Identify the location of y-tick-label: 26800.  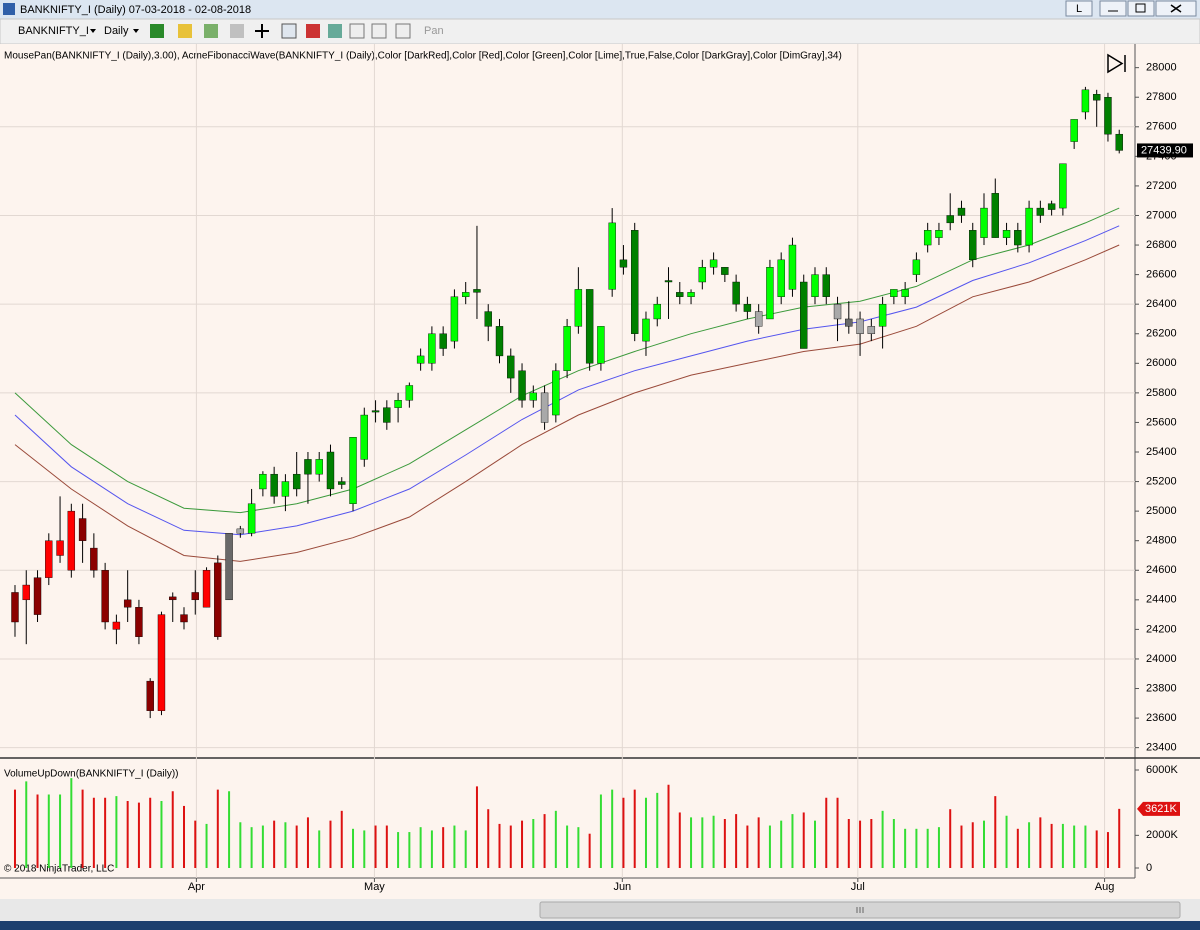
(1161, 245).